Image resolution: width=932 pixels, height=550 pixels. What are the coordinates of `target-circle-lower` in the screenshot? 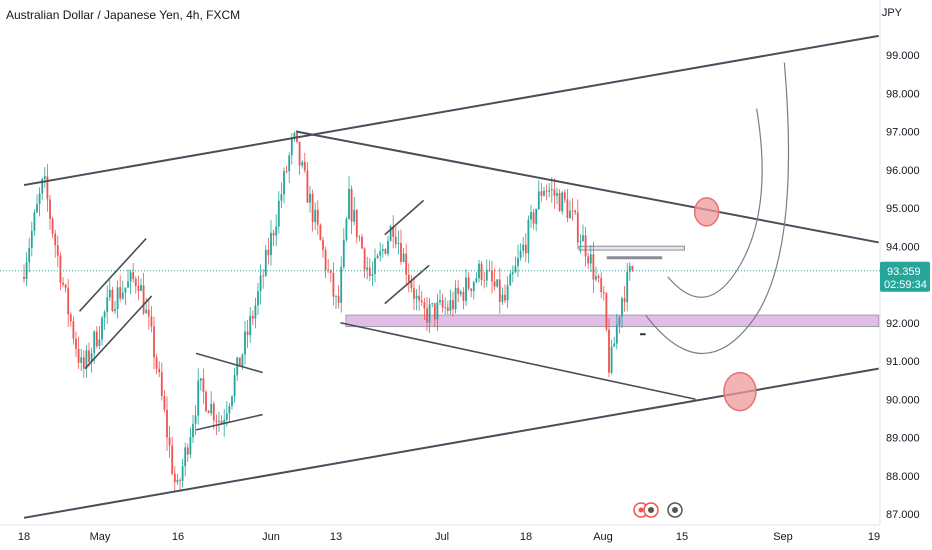 It's located at (740, 391).